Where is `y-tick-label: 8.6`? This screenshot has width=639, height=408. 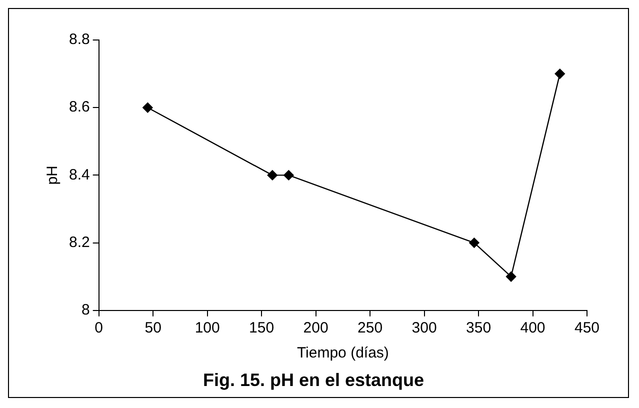 y-tick-label: 8.6 is located at coordinates (79, 107).